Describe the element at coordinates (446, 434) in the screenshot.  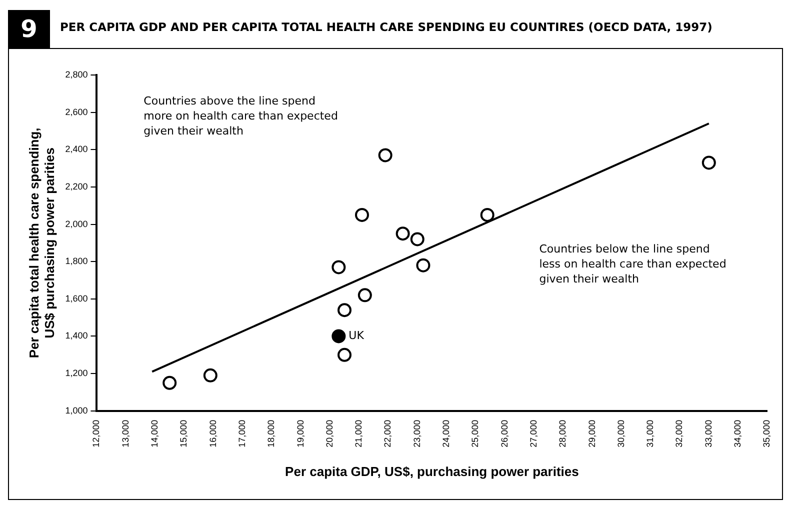
I see `x-tick-label: 24,000` at that location.